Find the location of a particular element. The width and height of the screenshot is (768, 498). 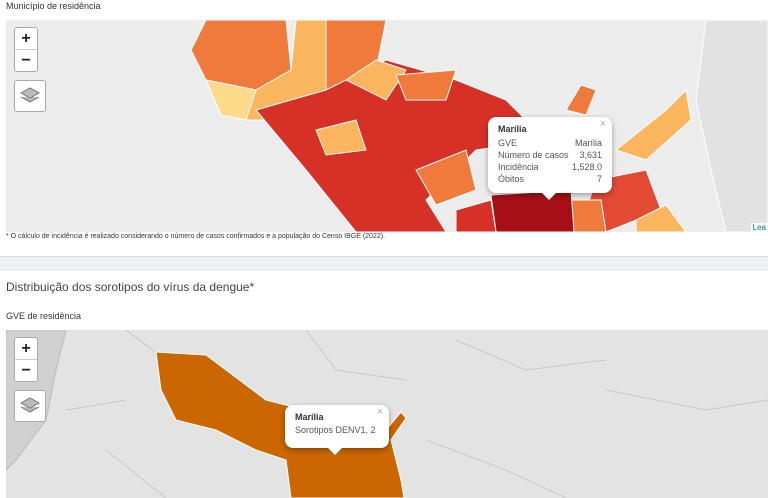

section-label: GVE de residência is located at coordinates (44, 316).